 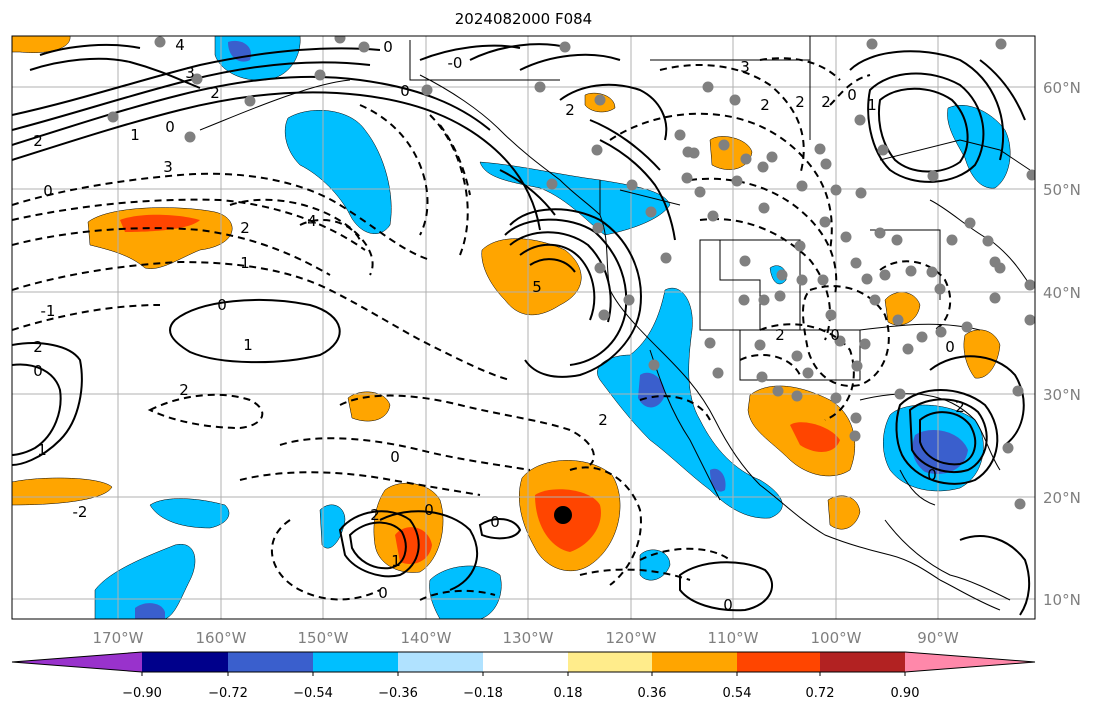 What do you see at coordinates (1062, 498) in the screenshot?
I see `latitude-label: 20°N` at bounding box center [1062, 498].